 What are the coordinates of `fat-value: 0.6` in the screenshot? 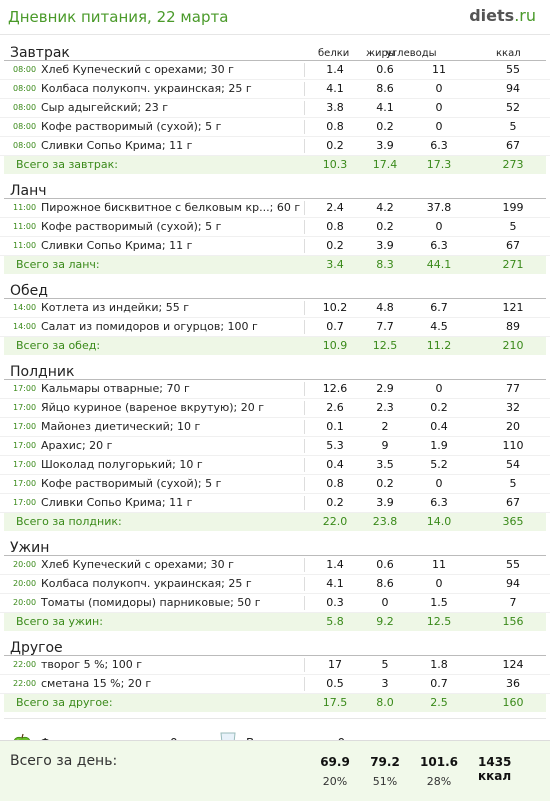 It's located at (385, 69).